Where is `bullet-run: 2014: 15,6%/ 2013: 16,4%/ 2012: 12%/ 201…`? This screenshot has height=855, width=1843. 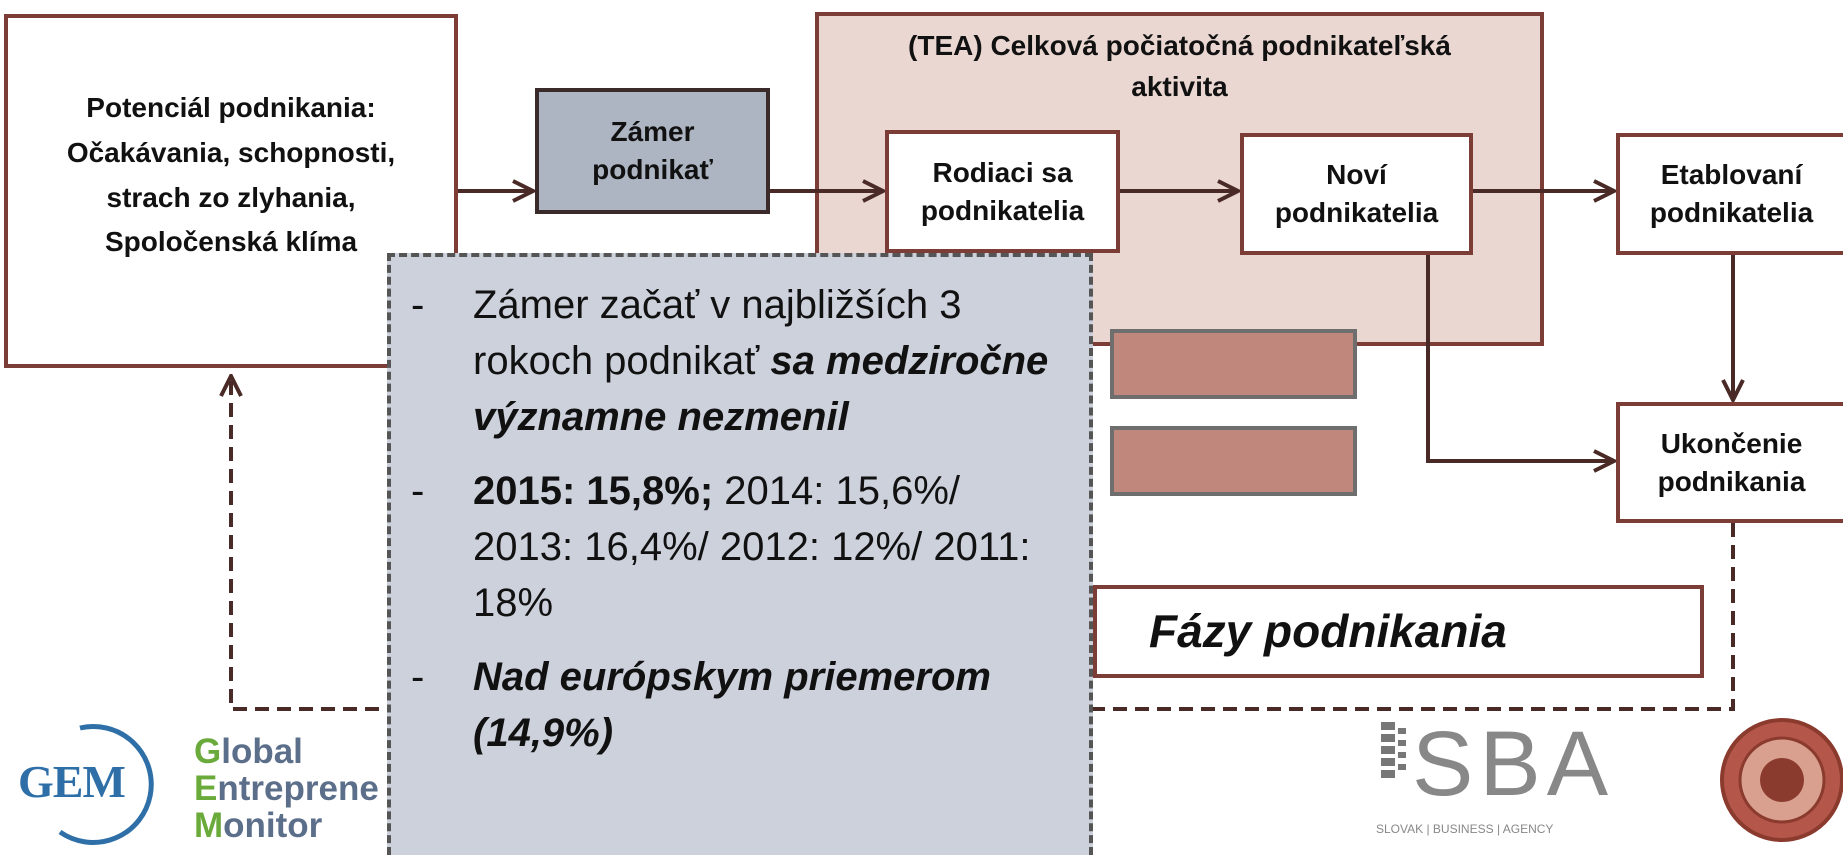
bullet-run: 2014: 15,6%/ 2013: 16,4%/ 2012: 12%/ 201… is located at coordinates (752, 547).